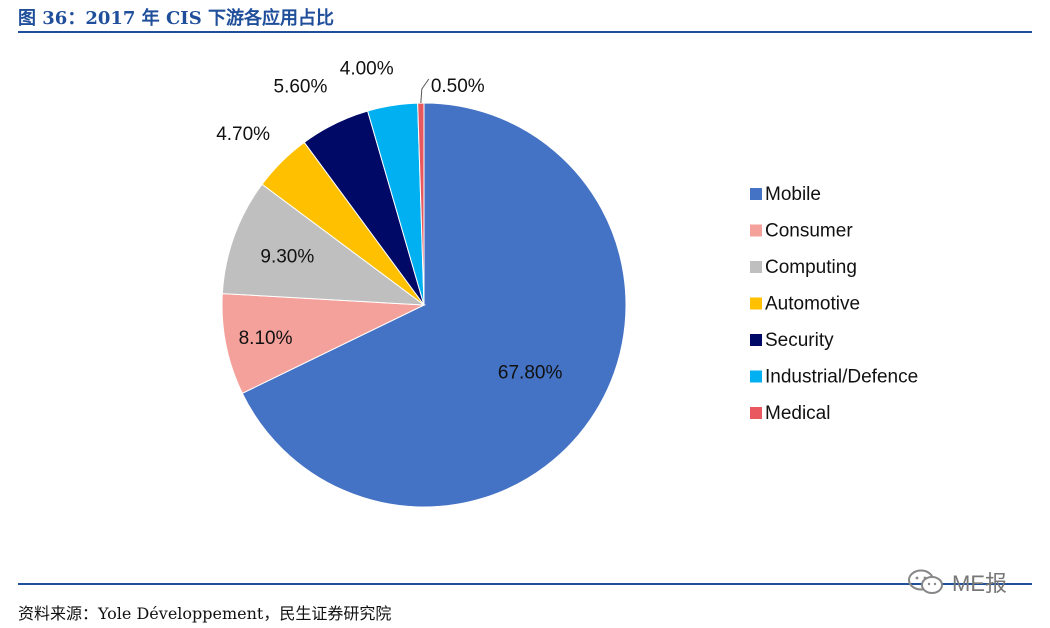 Image resolution: width=1050 pixels, height=628 pixels. I want to click on legend-label-computing: Computing, so click(811, 267).